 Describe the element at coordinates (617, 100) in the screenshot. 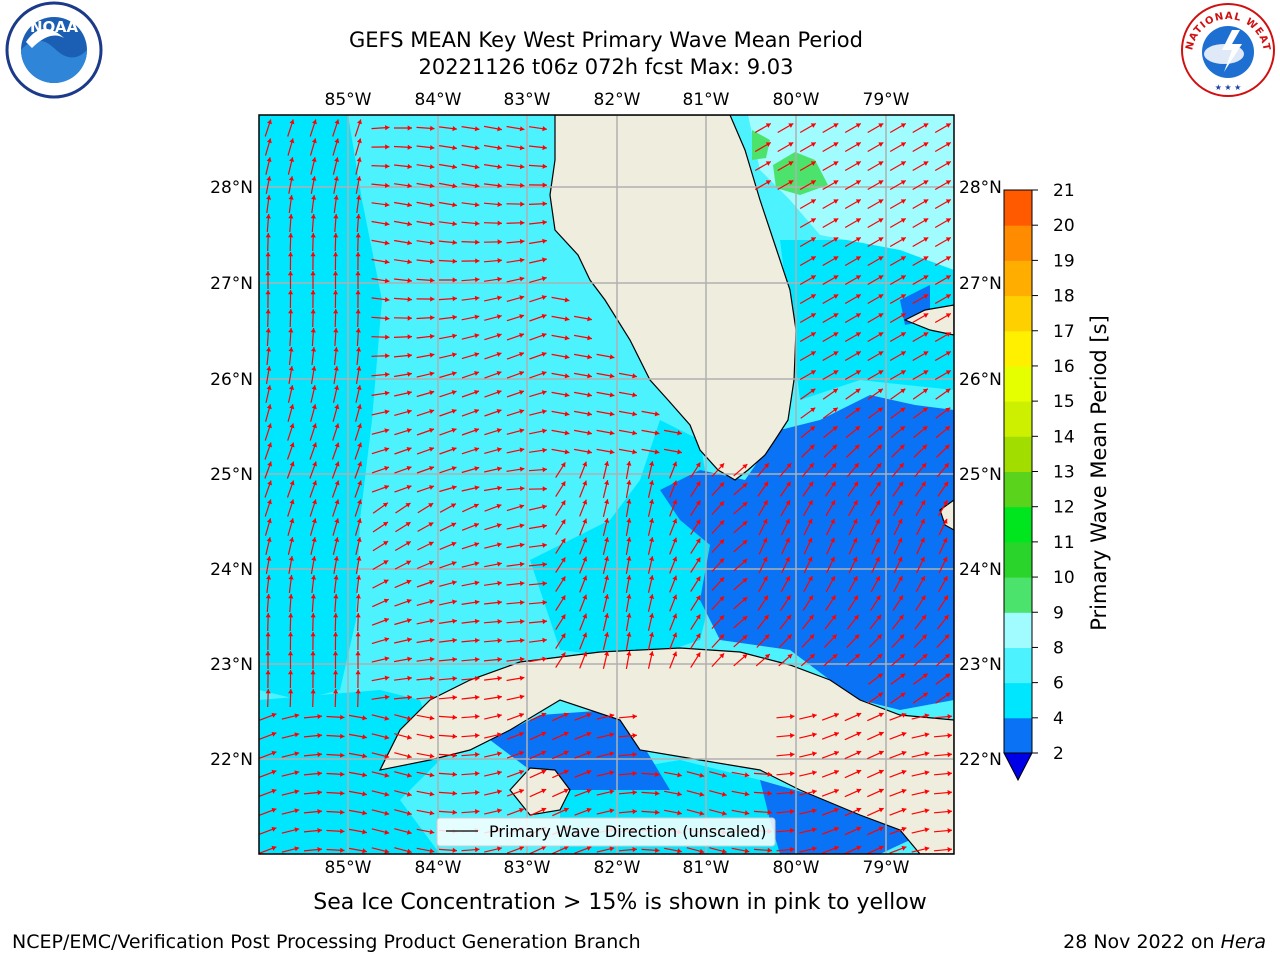

I see `lon-tick-top: 82°W` at that location.